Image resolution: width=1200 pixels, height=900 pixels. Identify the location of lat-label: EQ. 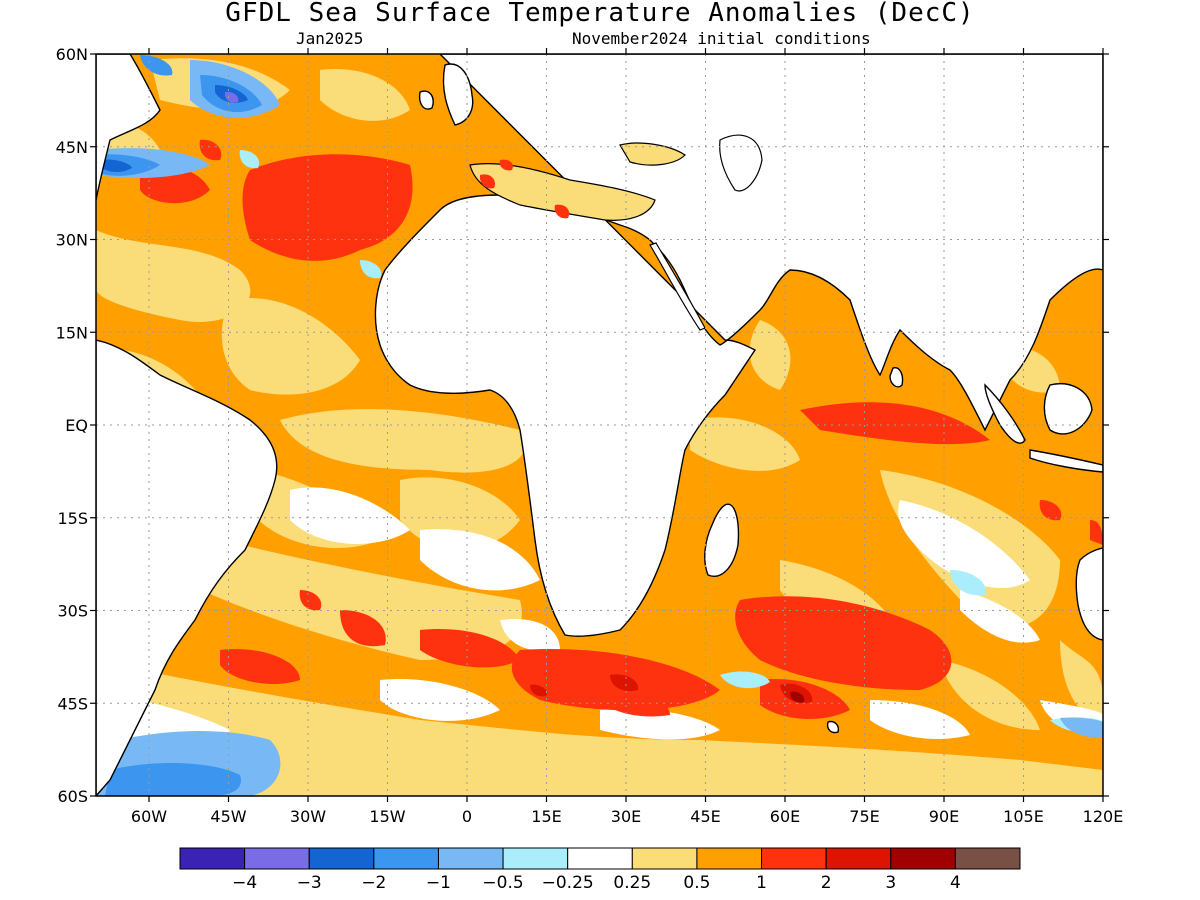
(76, 425).